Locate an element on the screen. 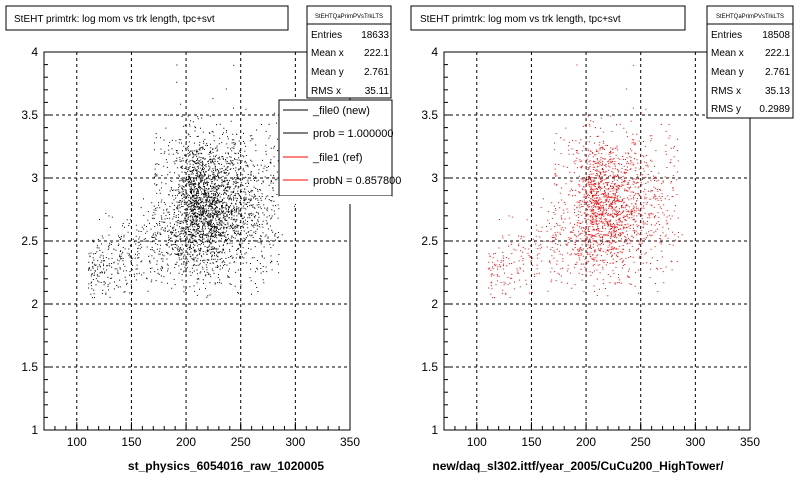 The image size is (800, 480). stats-value: 18633 is located at coordinates (375, 35).